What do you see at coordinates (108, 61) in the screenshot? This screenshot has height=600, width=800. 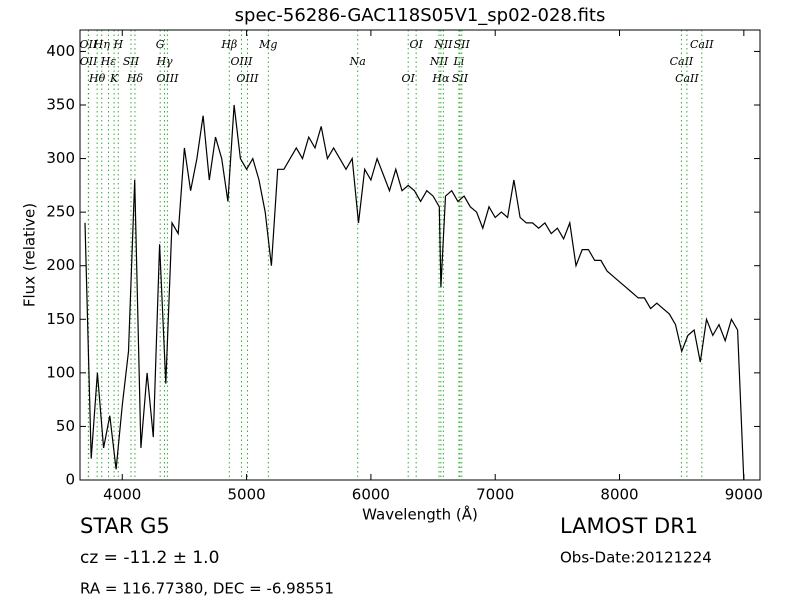 I see `spectral-line-label: Hε` at bounding box center [108, 61].